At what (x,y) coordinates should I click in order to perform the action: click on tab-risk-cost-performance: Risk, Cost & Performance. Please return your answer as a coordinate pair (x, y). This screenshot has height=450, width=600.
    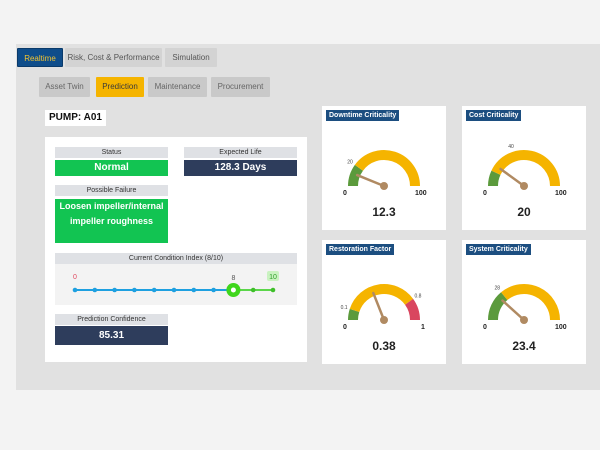
    Looking at the image, I should click on (113, 57).